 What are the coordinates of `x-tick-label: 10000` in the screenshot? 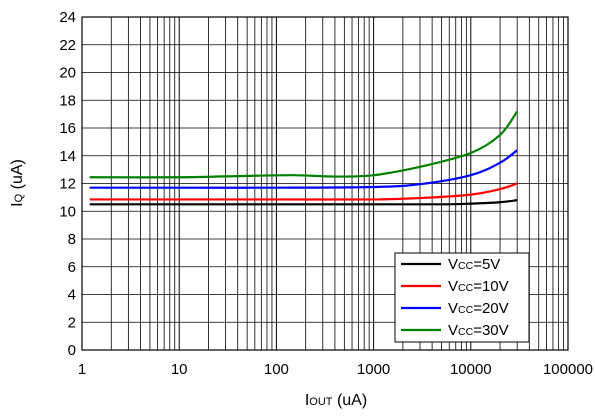 It's located at (471, 369).